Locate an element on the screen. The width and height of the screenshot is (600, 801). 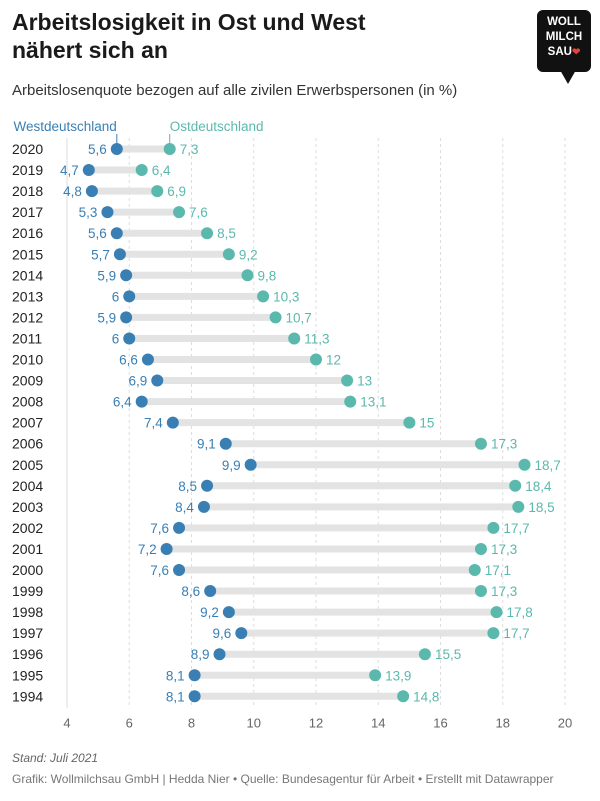
ost-value-label: 10,3 is located at coordinates (286, 296).